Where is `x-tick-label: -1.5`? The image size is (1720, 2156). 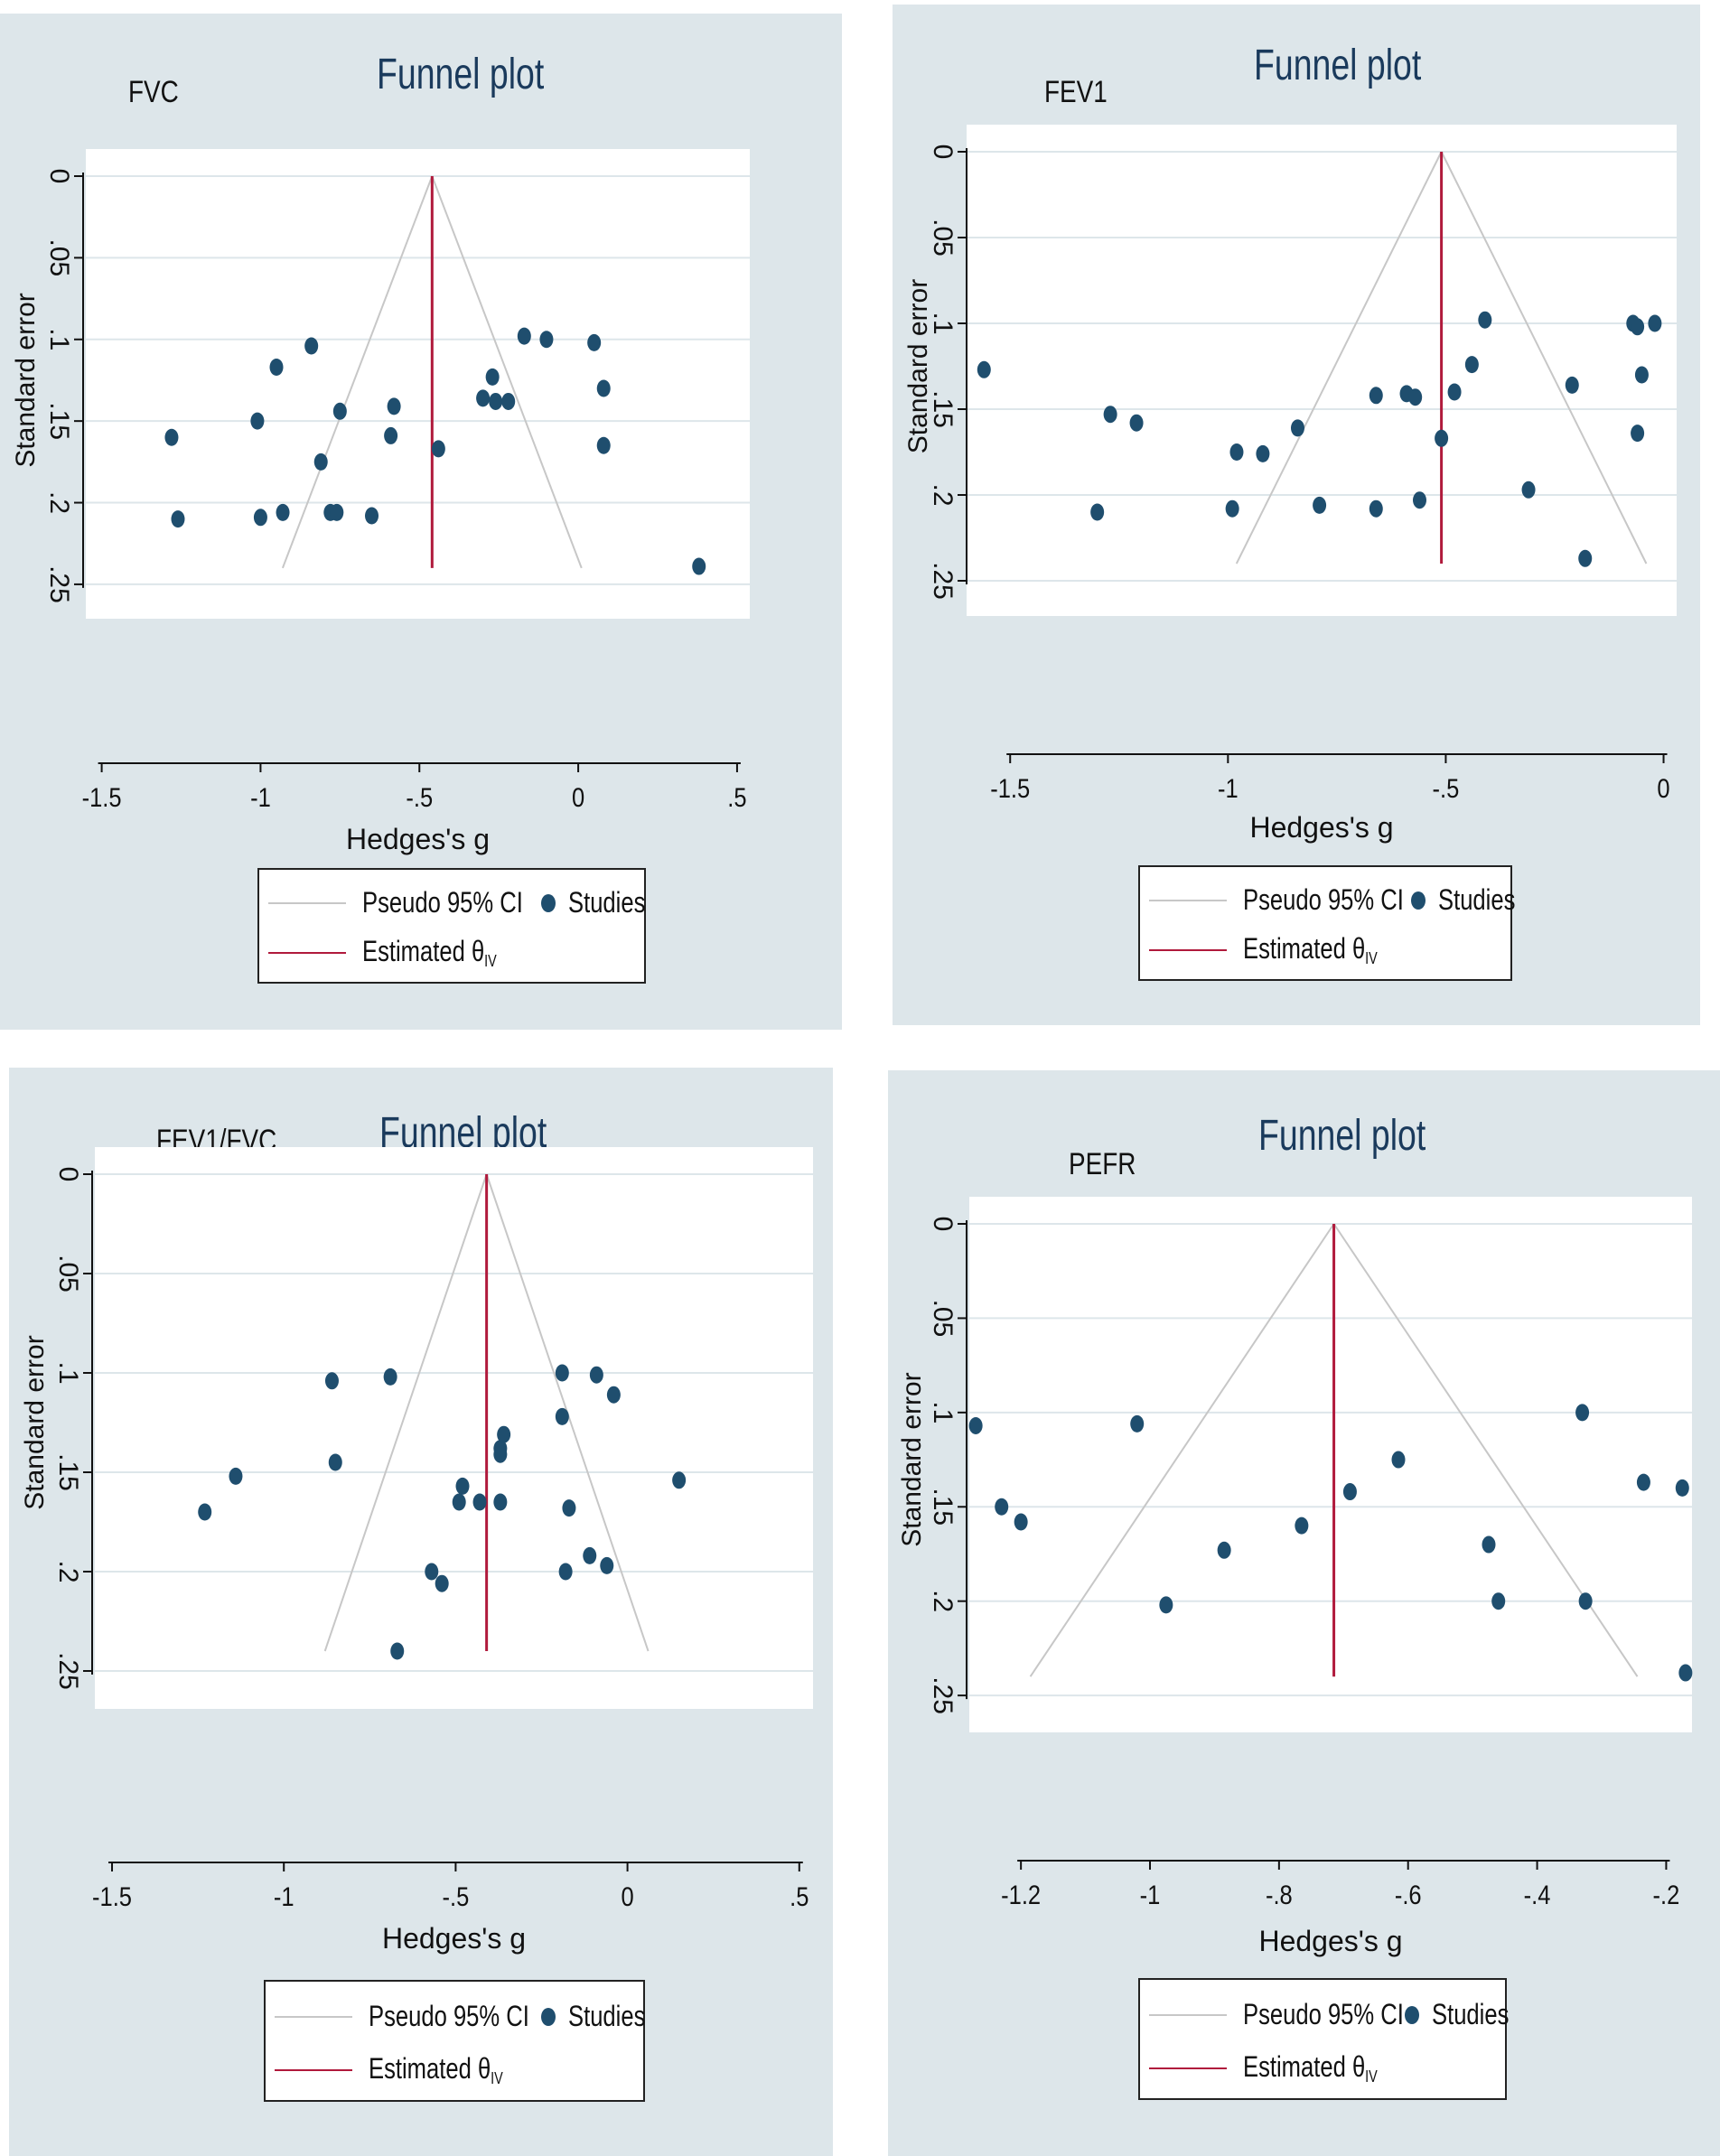 x-tick-label: -1.5 is located at coordinates (1010, 788).